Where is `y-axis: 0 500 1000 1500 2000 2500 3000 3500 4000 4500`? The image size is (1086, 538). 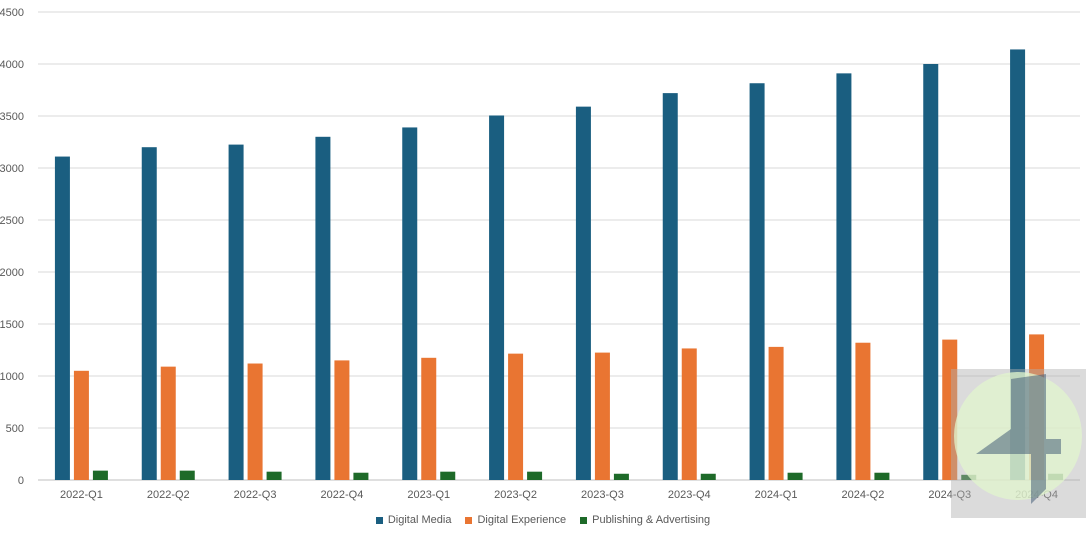 y-axis: 0 500 1000 1500 2000 2500 3000 3500 4000 4500 is located at coordinates (12, 247).